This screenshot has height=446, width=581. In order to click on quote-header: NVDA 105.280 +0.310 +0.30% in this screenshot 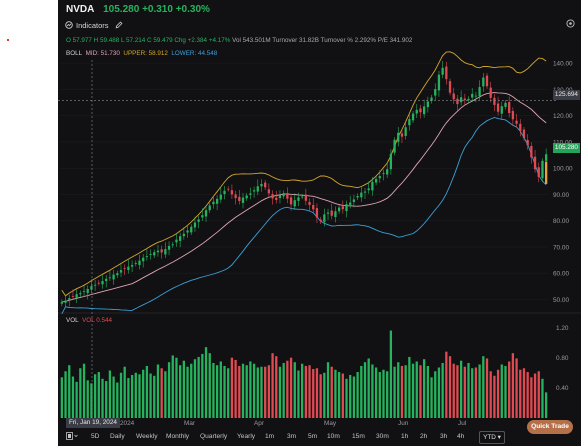, I will do `click(138, 9)`.